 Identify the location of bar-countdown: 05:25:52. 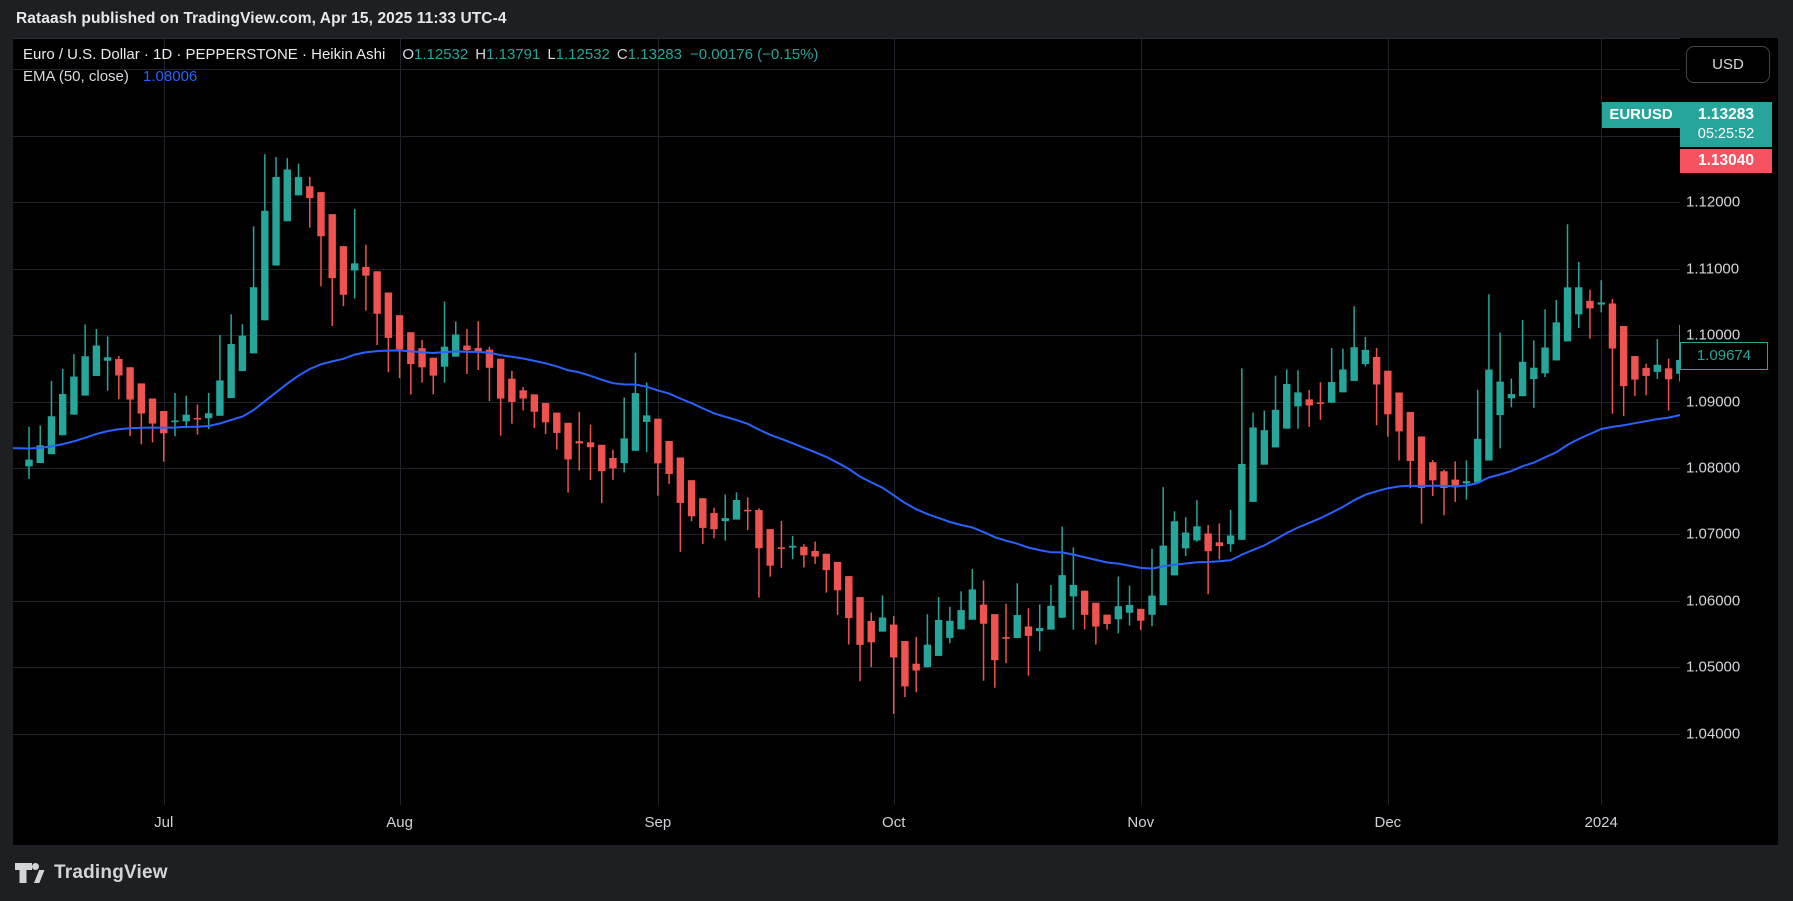
(1726, 134).